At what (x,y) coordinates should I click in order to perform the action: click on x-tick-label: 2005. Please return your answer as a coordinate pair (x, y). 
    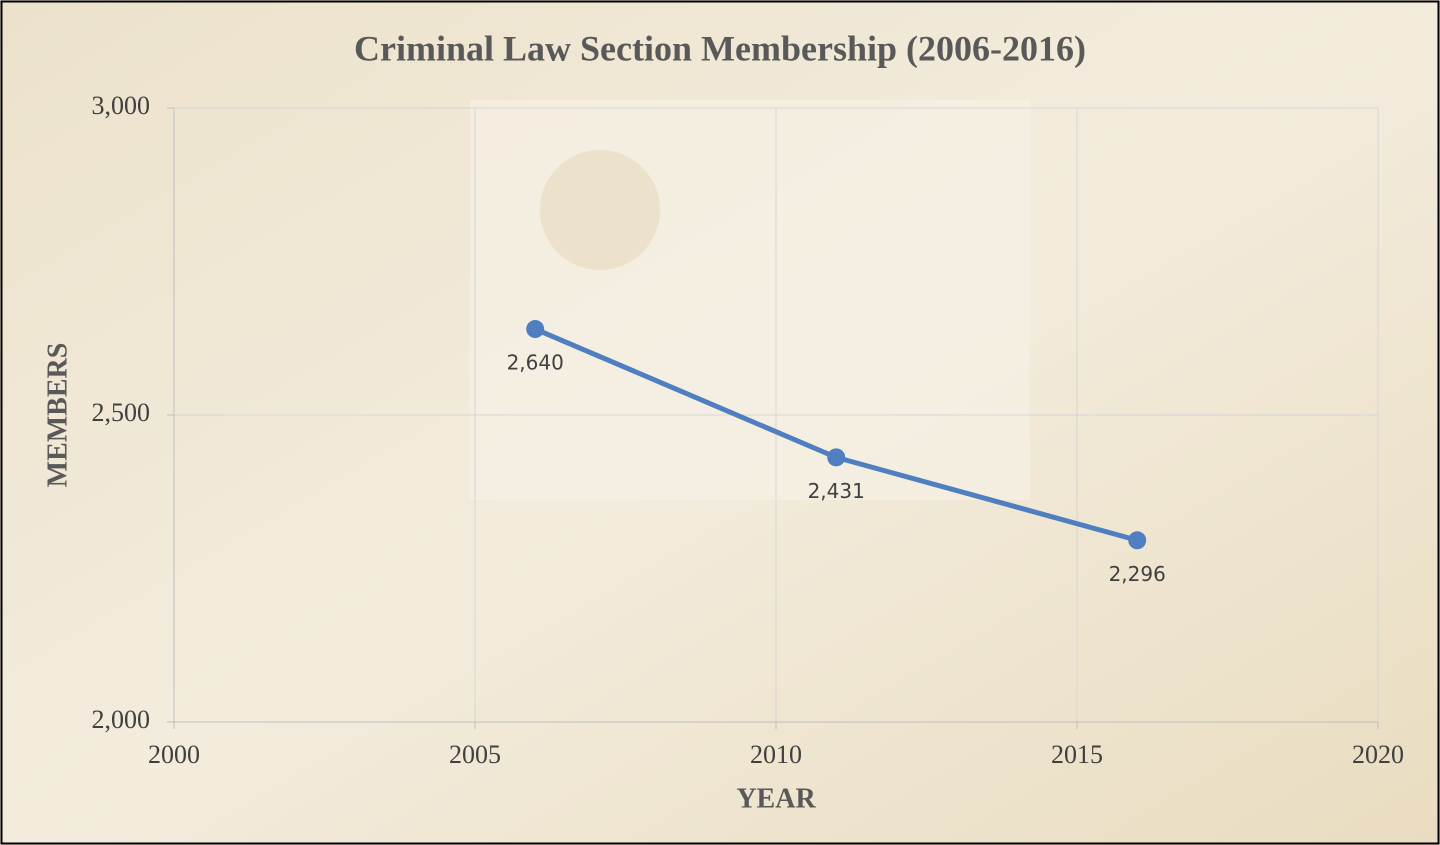
    Looking at the image, I should click on (475, 754).